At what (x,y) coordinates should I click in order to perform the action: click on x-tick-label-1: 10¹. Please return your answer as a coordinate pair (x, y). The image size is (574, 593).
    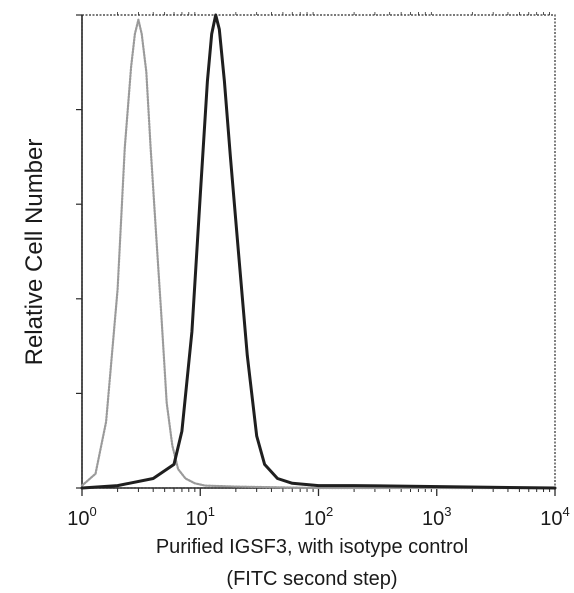
    Looking at the image, I should click on (200, 517).